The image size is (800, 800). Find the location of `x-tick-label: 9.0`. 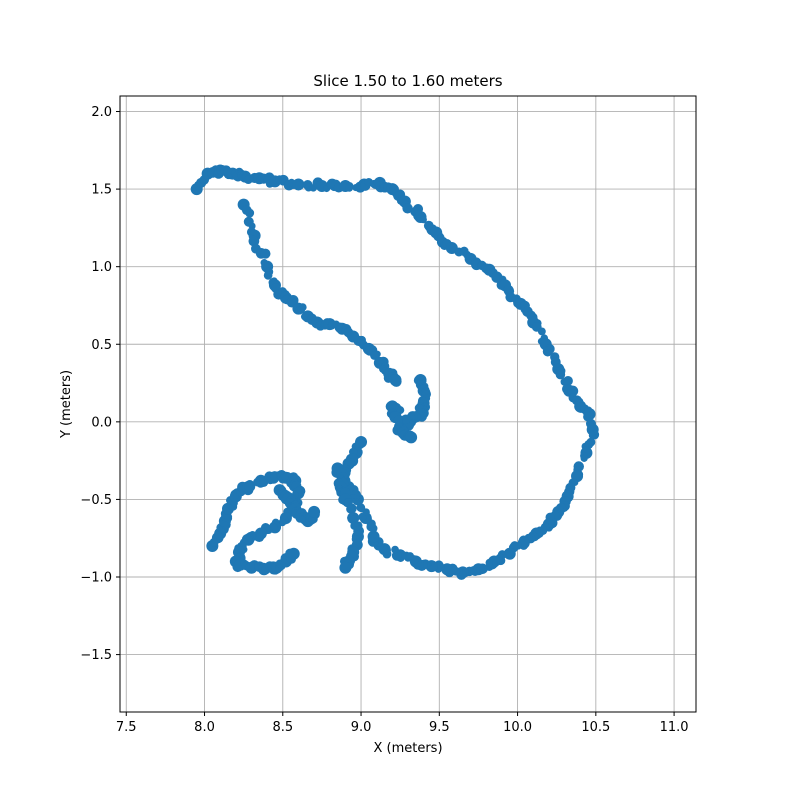

x-tick-label: 9.0 is located at coordinates (361, 727).